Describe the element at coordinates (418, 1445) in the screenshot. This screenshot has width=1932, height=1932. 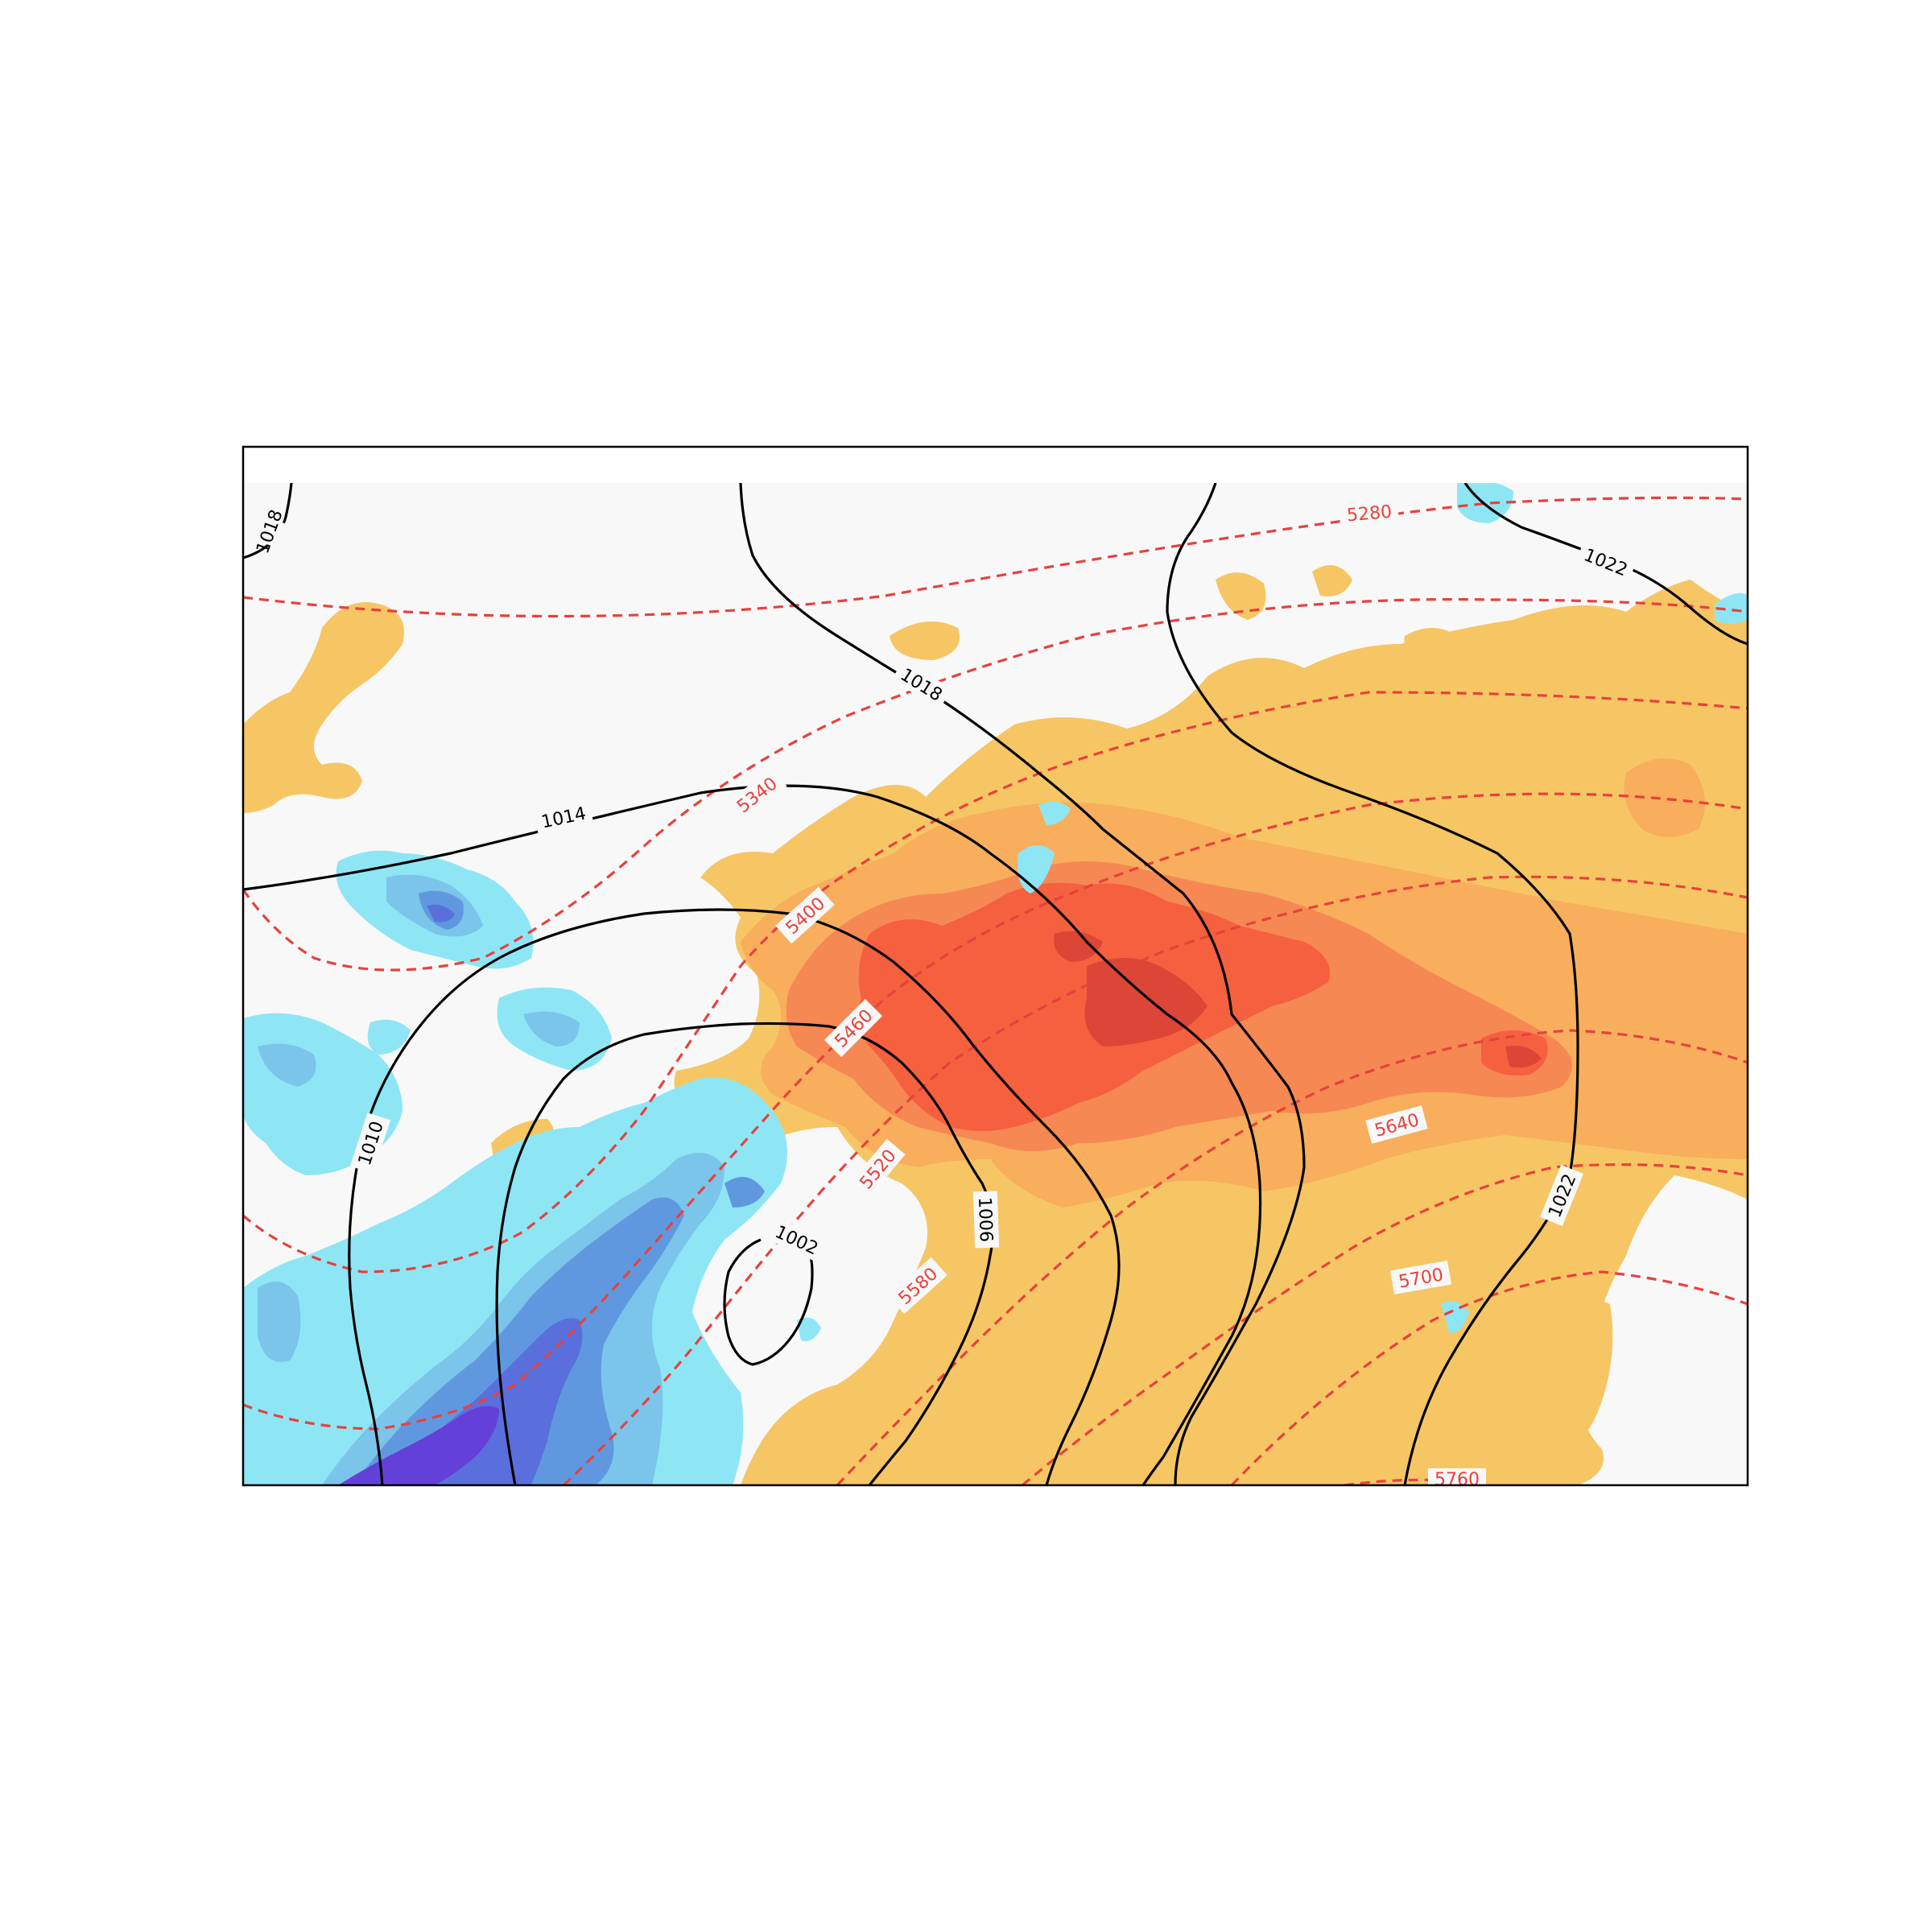
I see `cold-level-5-area` at that location.